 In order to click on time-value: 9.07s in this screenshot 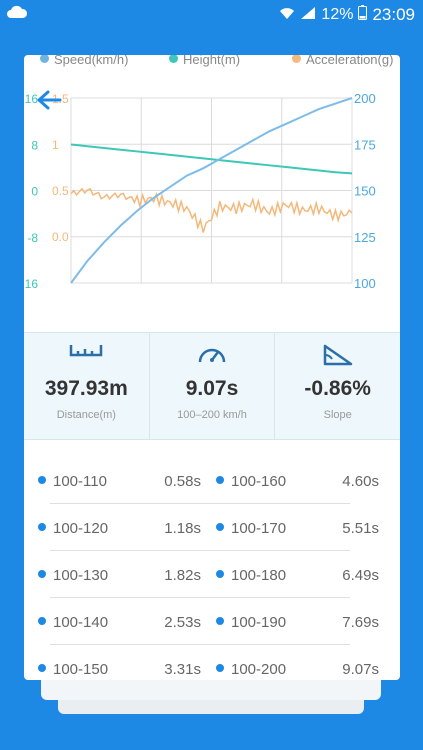, I will do `click(212, 388)`.